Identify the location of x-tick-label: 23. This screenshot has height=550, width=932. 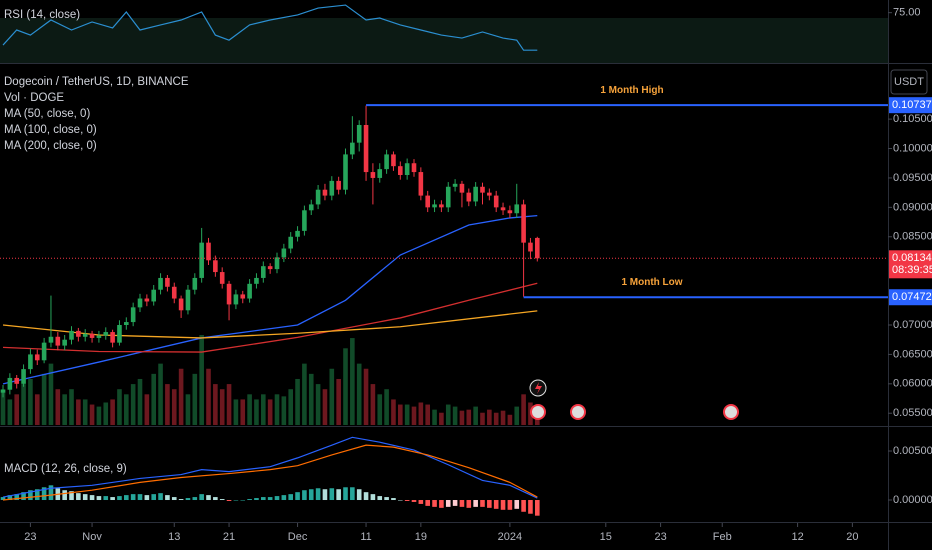
(660, 537).